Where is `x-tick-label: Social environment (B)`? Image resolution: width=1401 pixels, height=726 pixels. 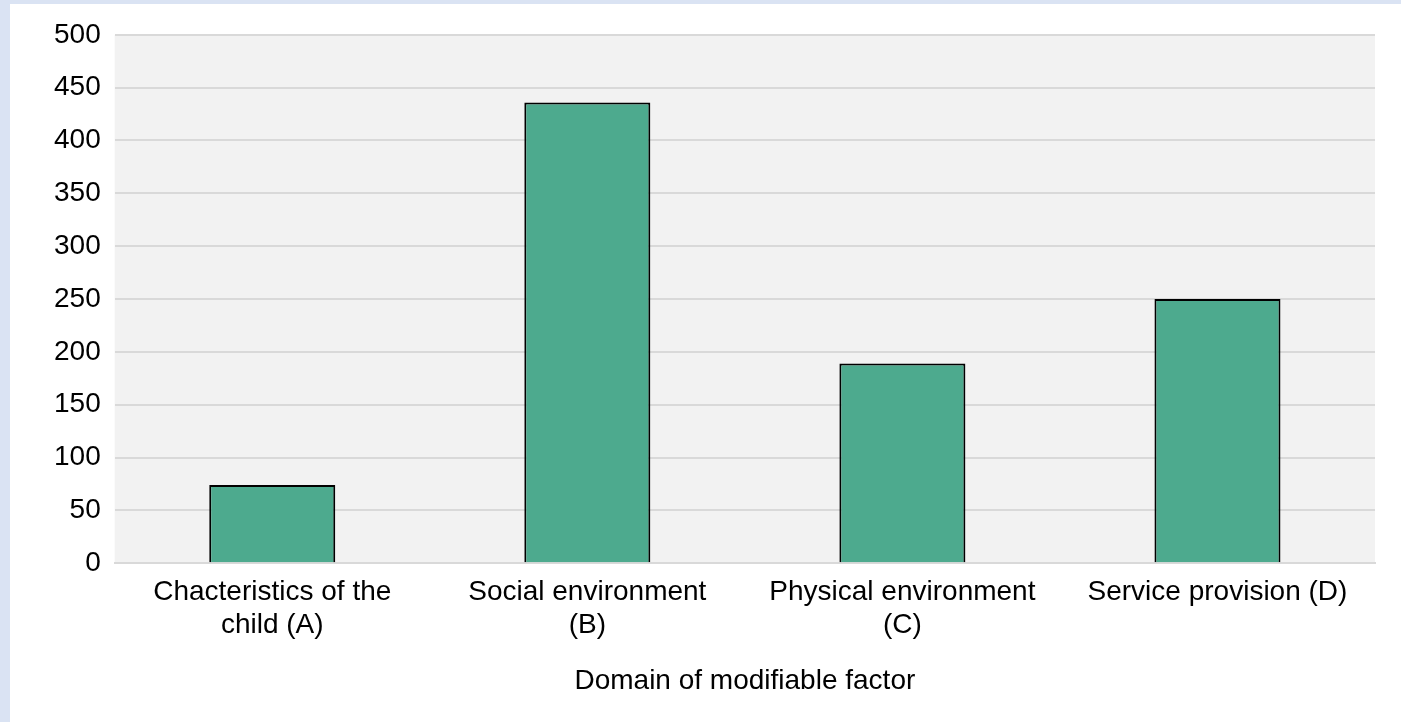
x-tick-label: Social environment (B) is located at coordinates (587, 607).